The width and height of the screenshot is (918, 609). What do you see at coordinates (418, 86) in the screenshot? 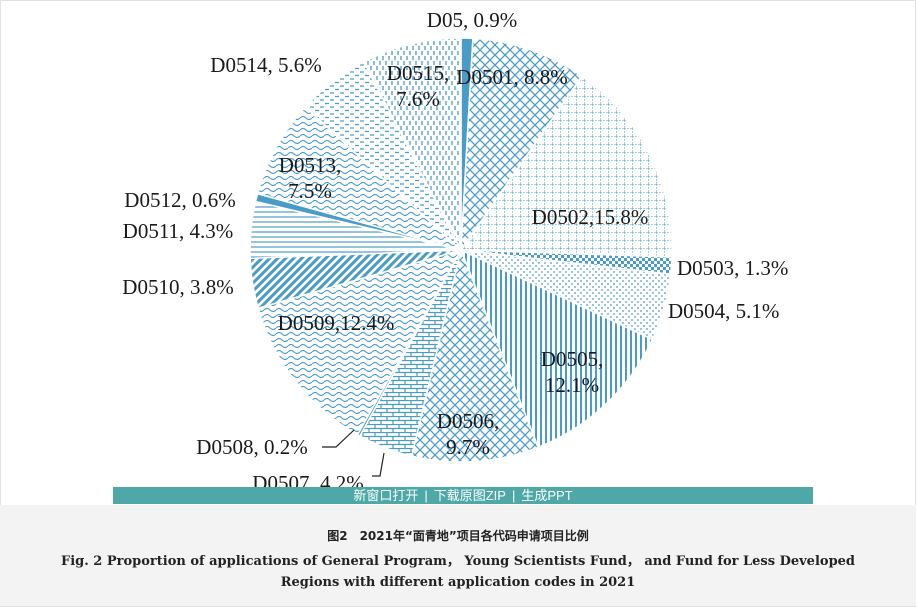
I see `slice-label-d0515: D0515, 7.6%` at bounding box center [418, 86].